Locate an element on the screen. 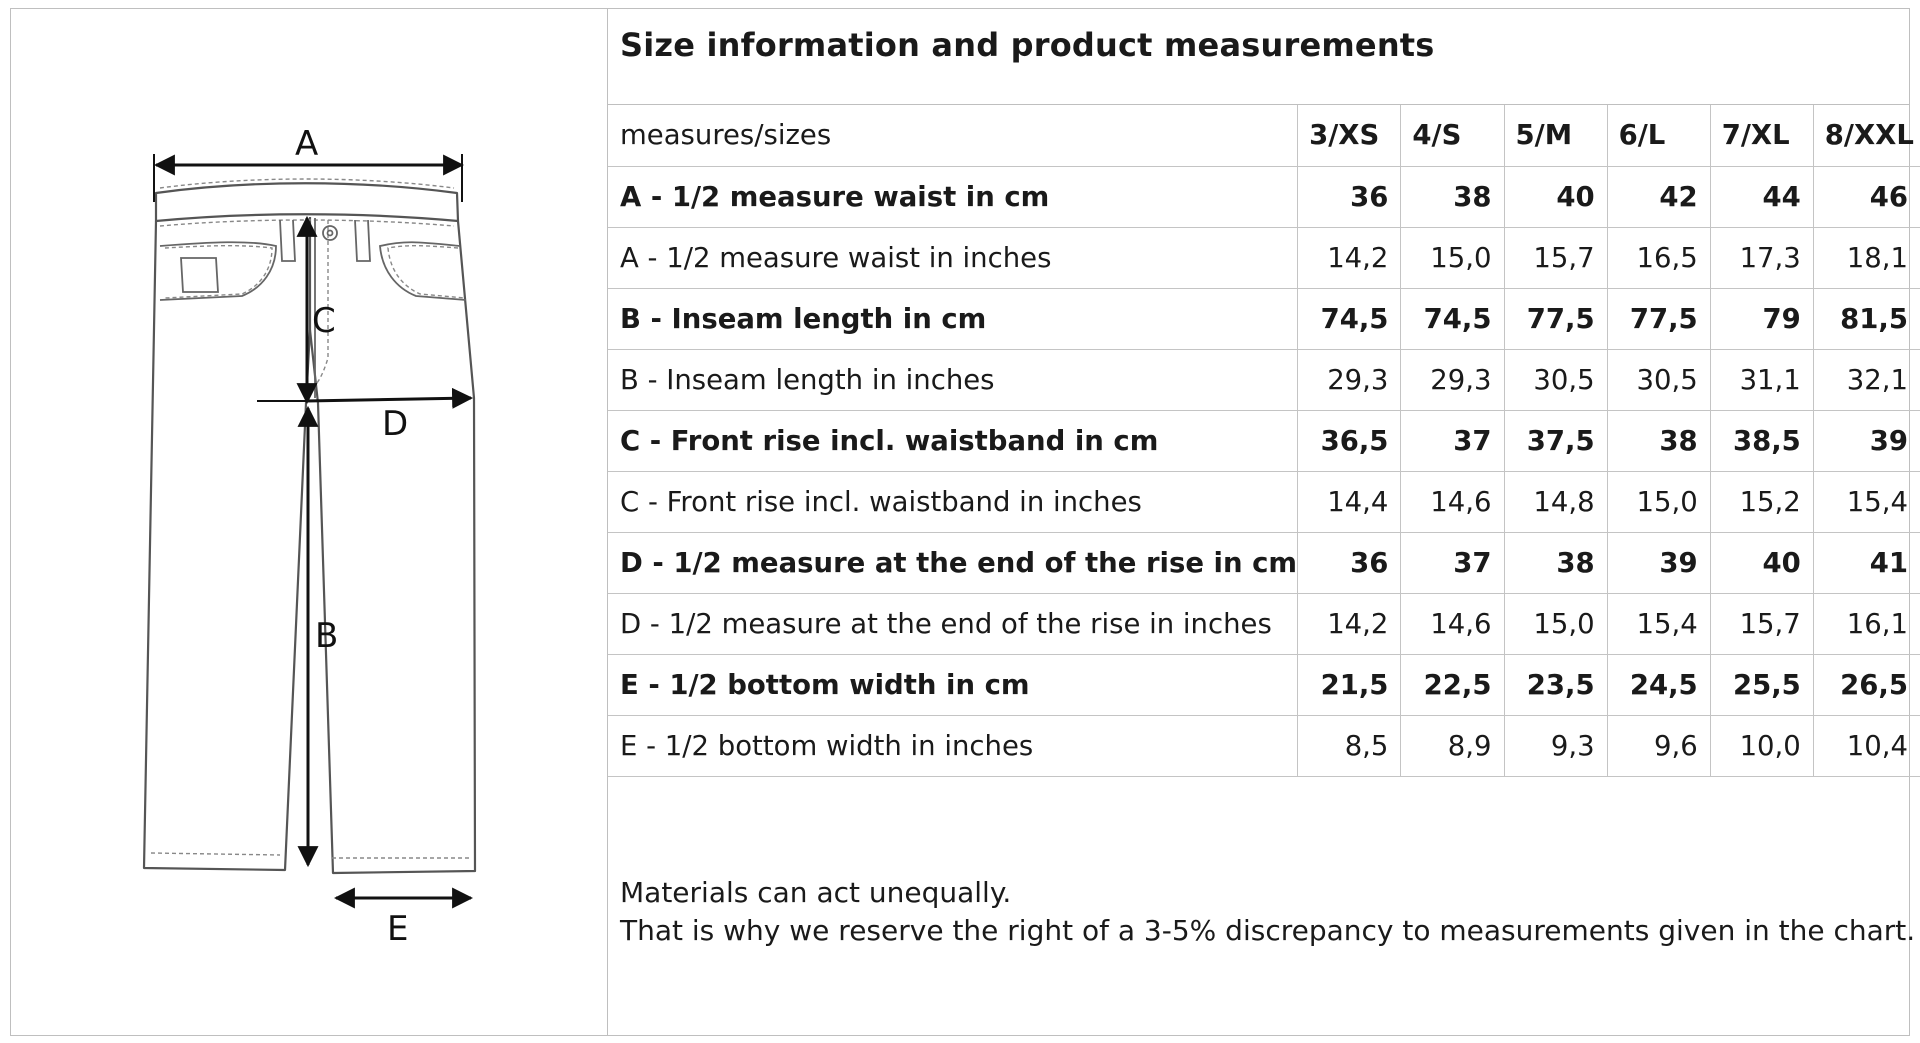 Image resolution: width=1920 pixels, height=1043 pixels. measure-value: 10,4 is located at coordinates (1866, 746).